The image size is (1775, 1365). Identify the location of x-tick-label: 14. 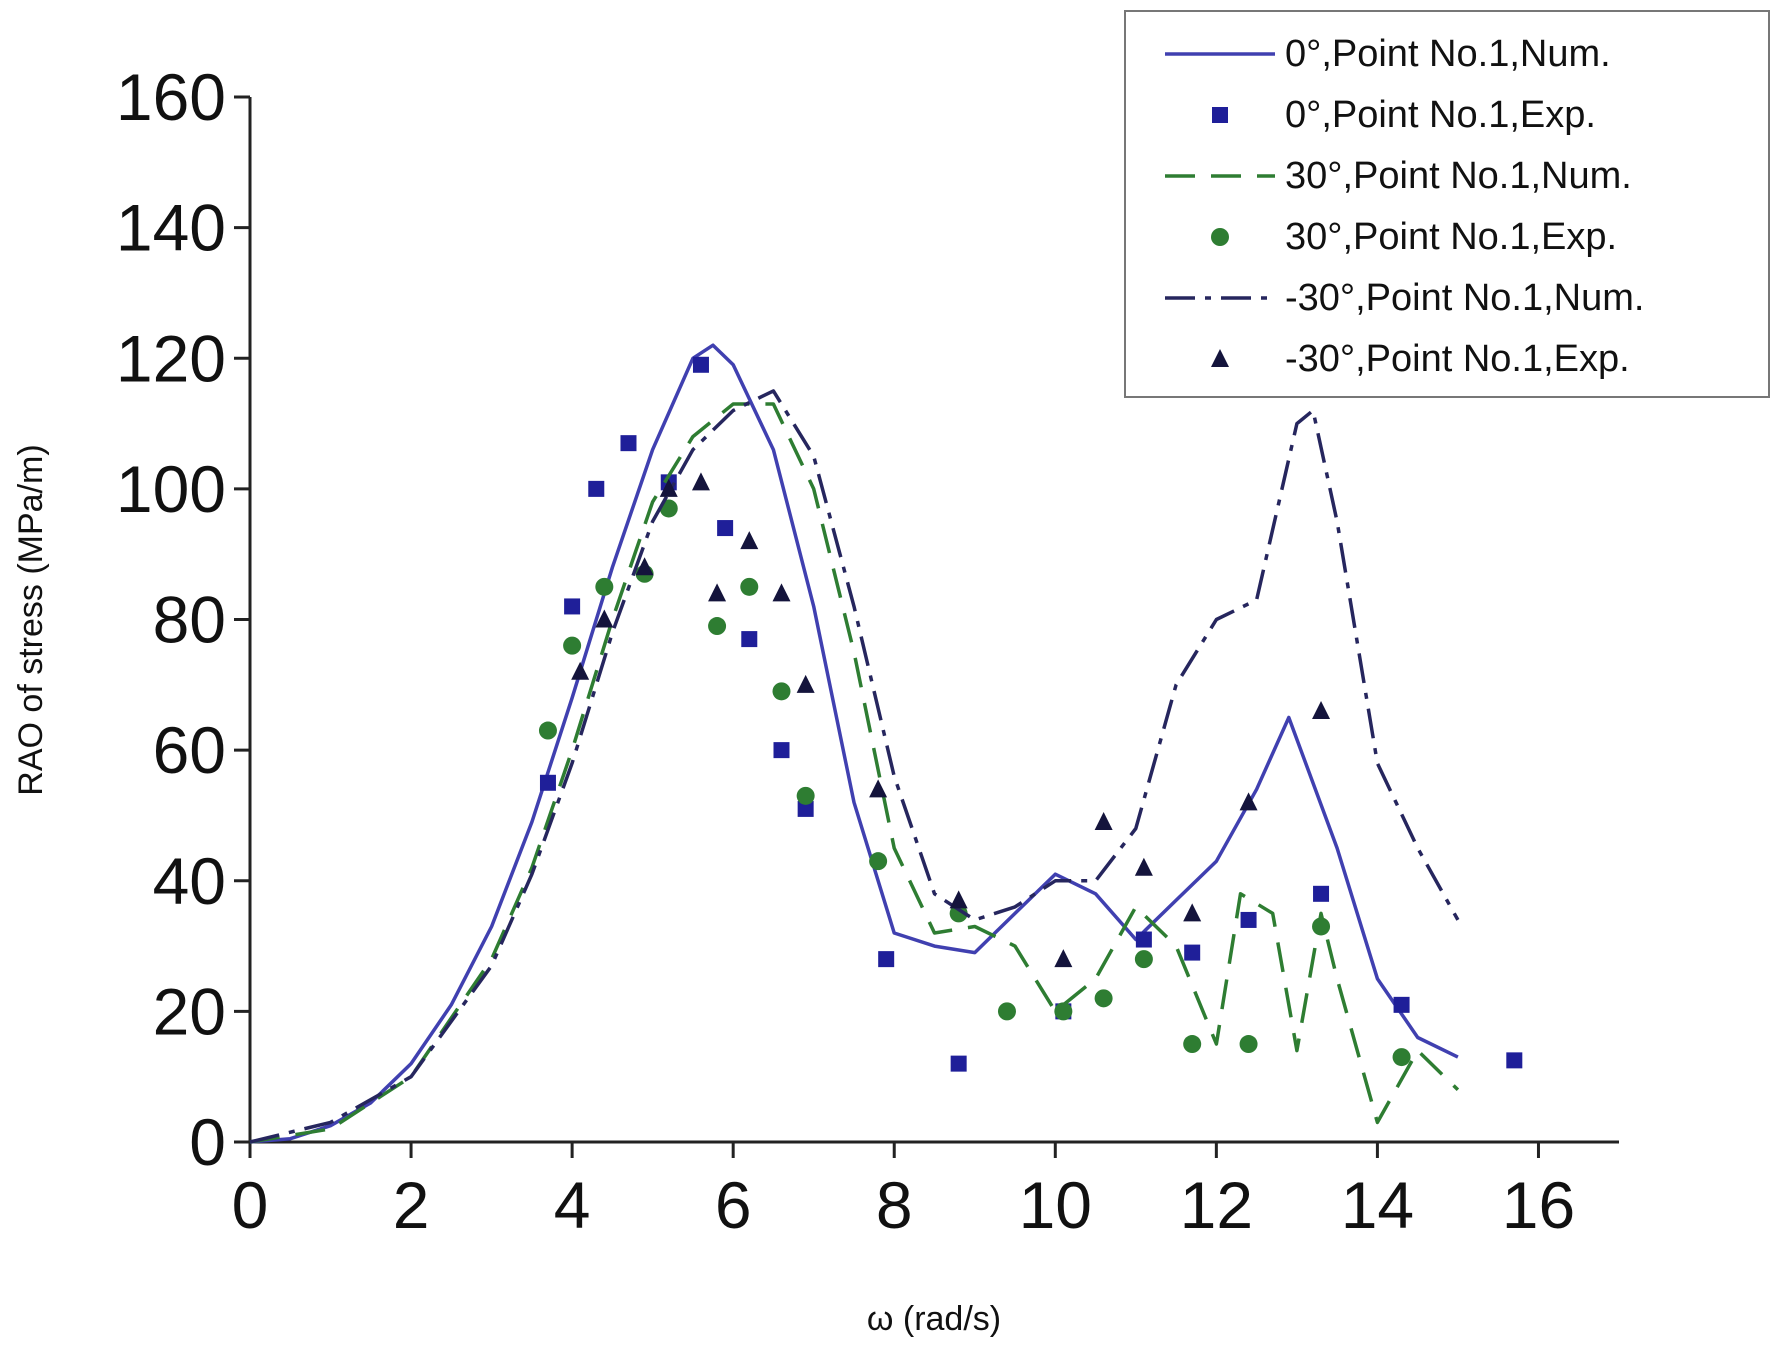
(1377, 1205).